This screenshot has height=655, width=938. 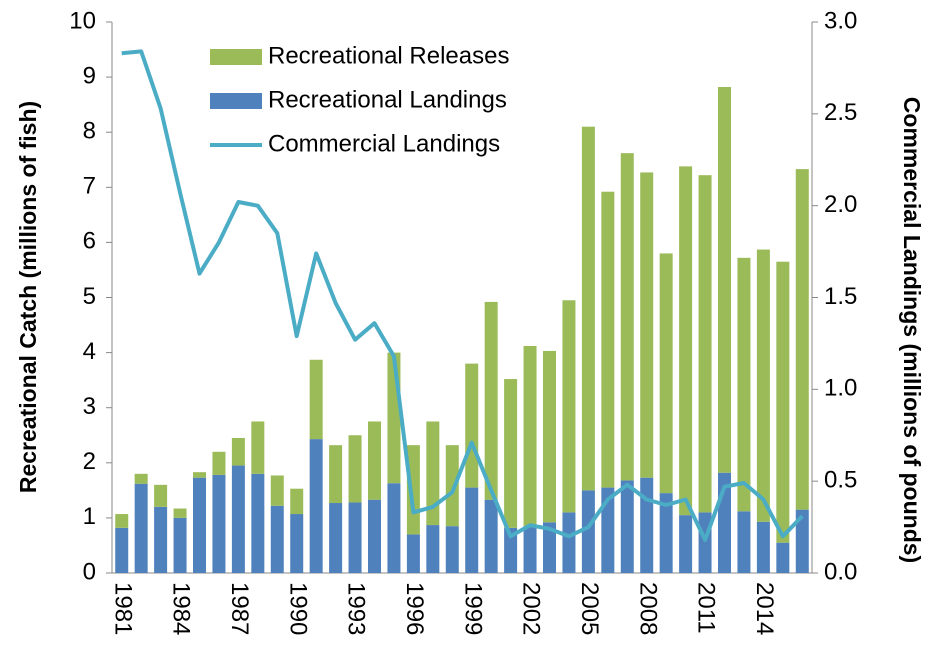 I want to click on x-tick-label: 2011, so click(x=706, y=608).